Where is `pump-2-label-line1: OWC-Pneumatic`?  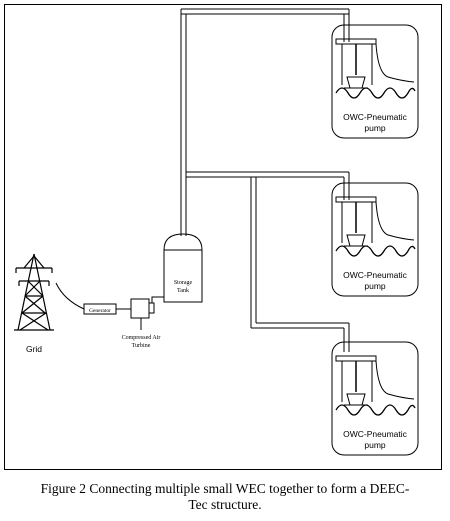
pump-2-label-line1: OWC-Pneumatic is located at coordinates (375, 275).